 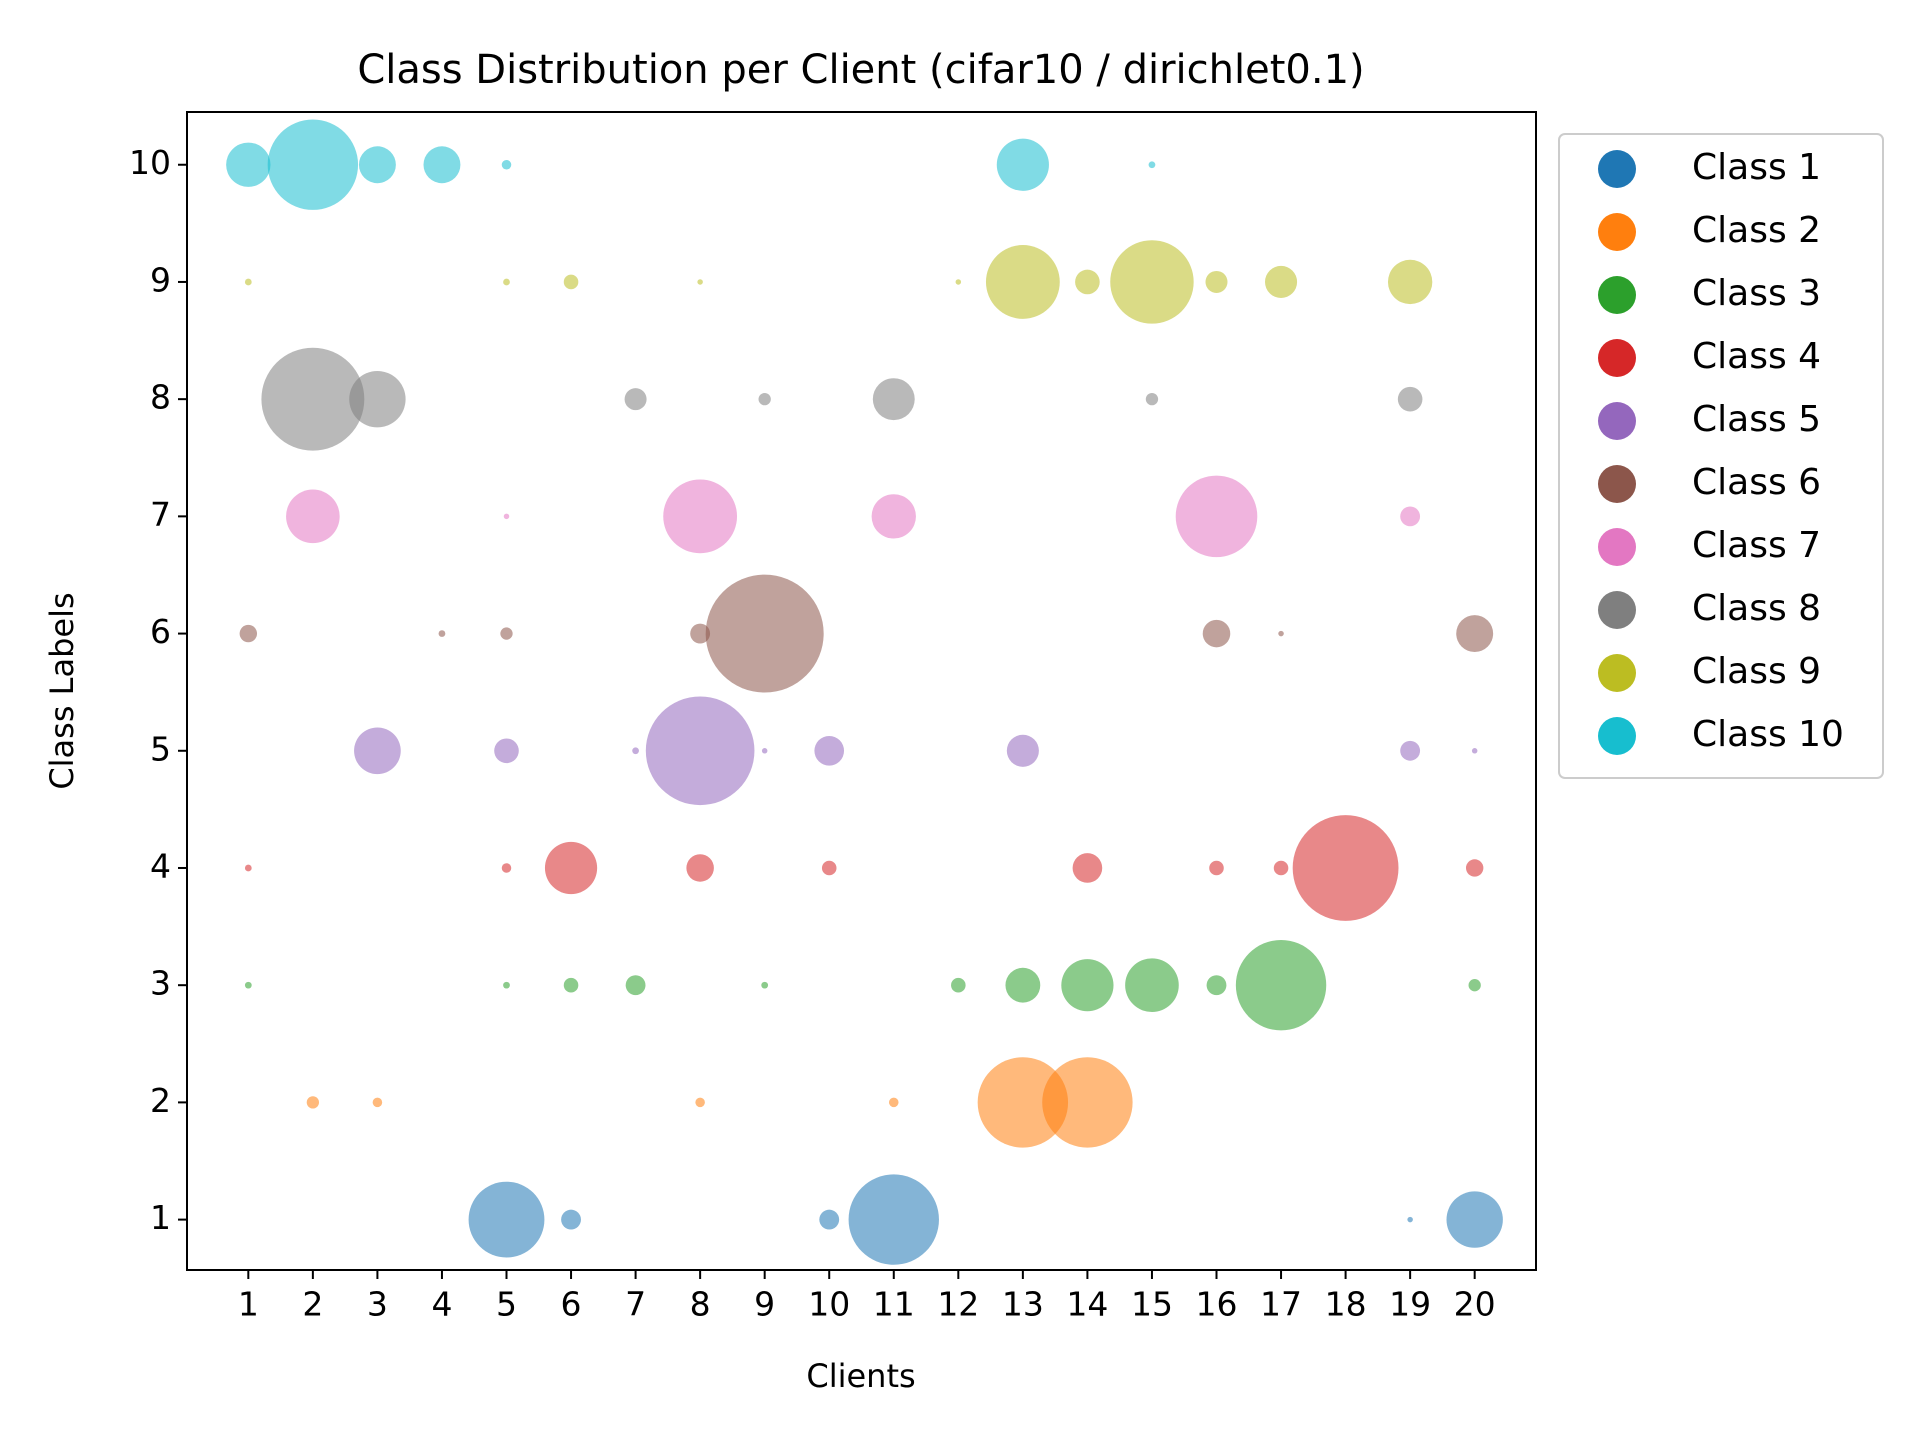 I want to click on x-tick-label: 2, so click(x=312, y=1304).